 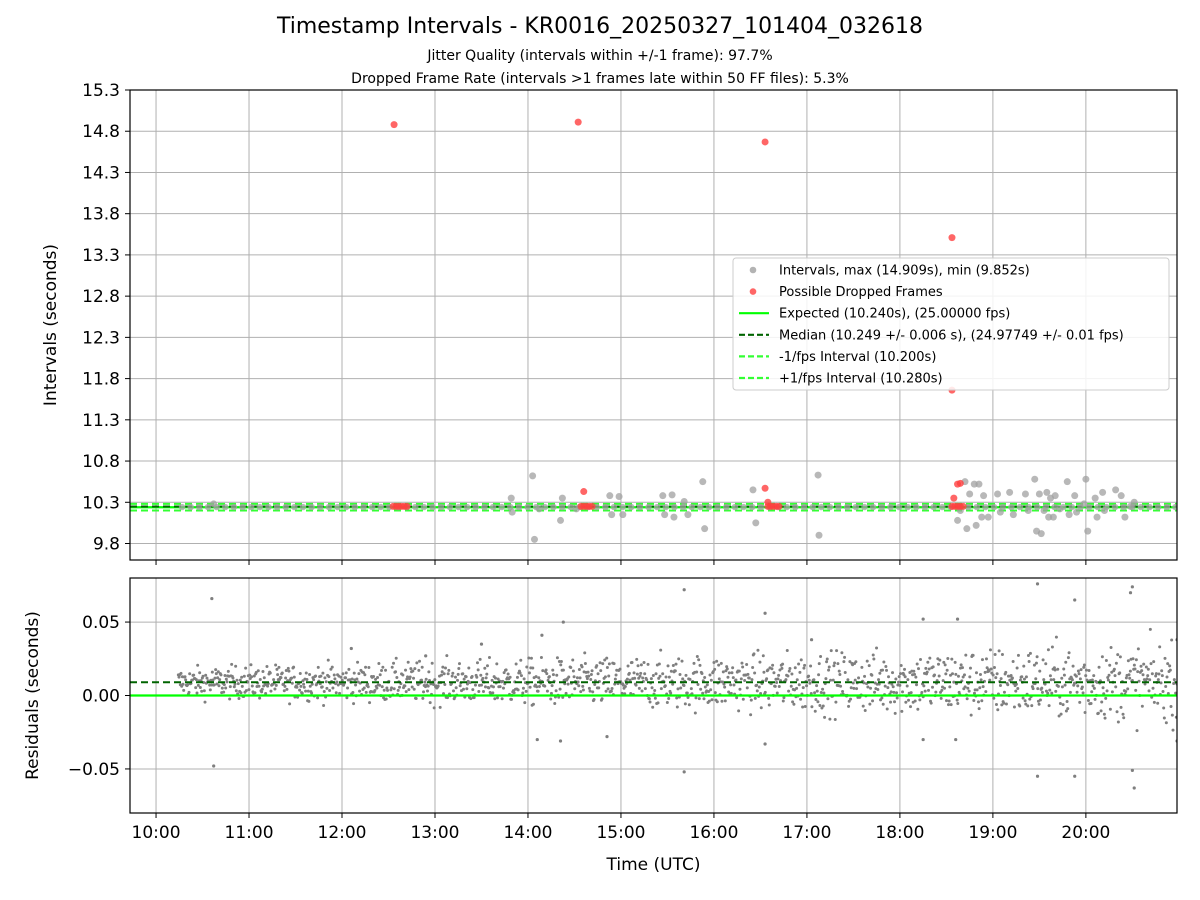 What do you see at coordinates (101, 297) in the screenshot?
I see `intervals-y-tick-label: 12.8` at bounding box center [101, 297].